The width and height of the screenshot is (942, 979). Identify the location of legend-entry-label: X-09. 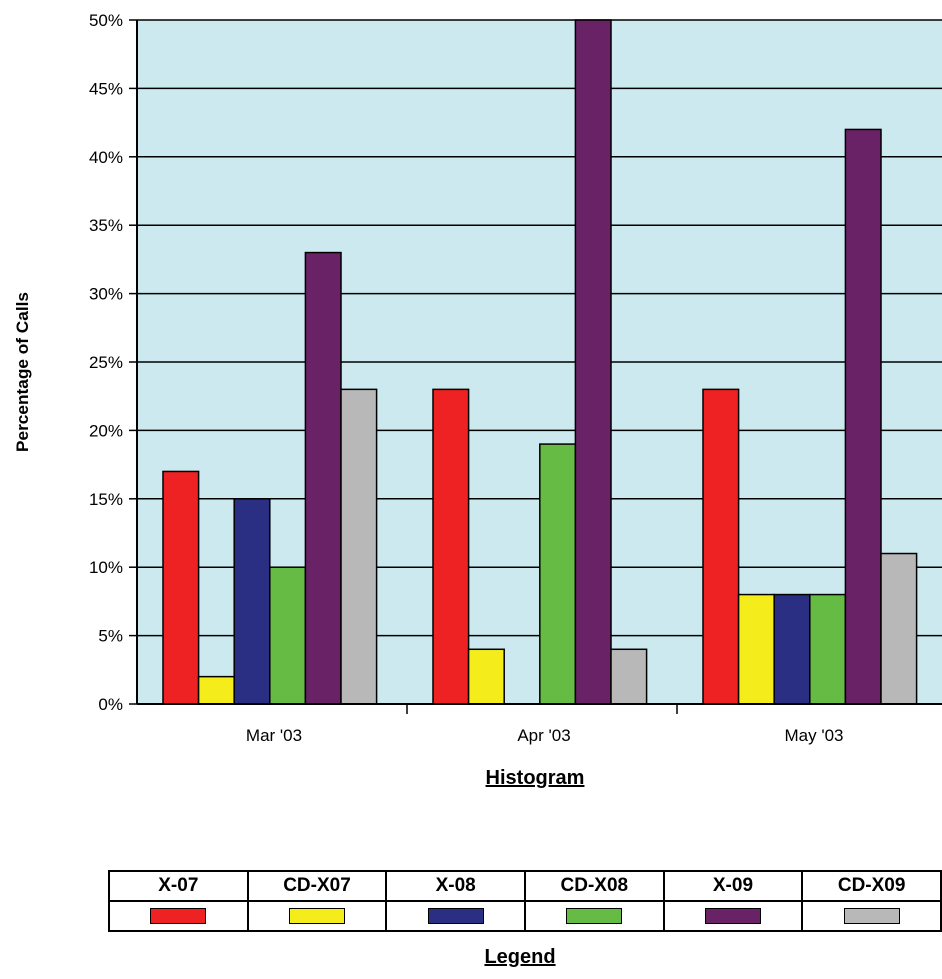
(733, 886).